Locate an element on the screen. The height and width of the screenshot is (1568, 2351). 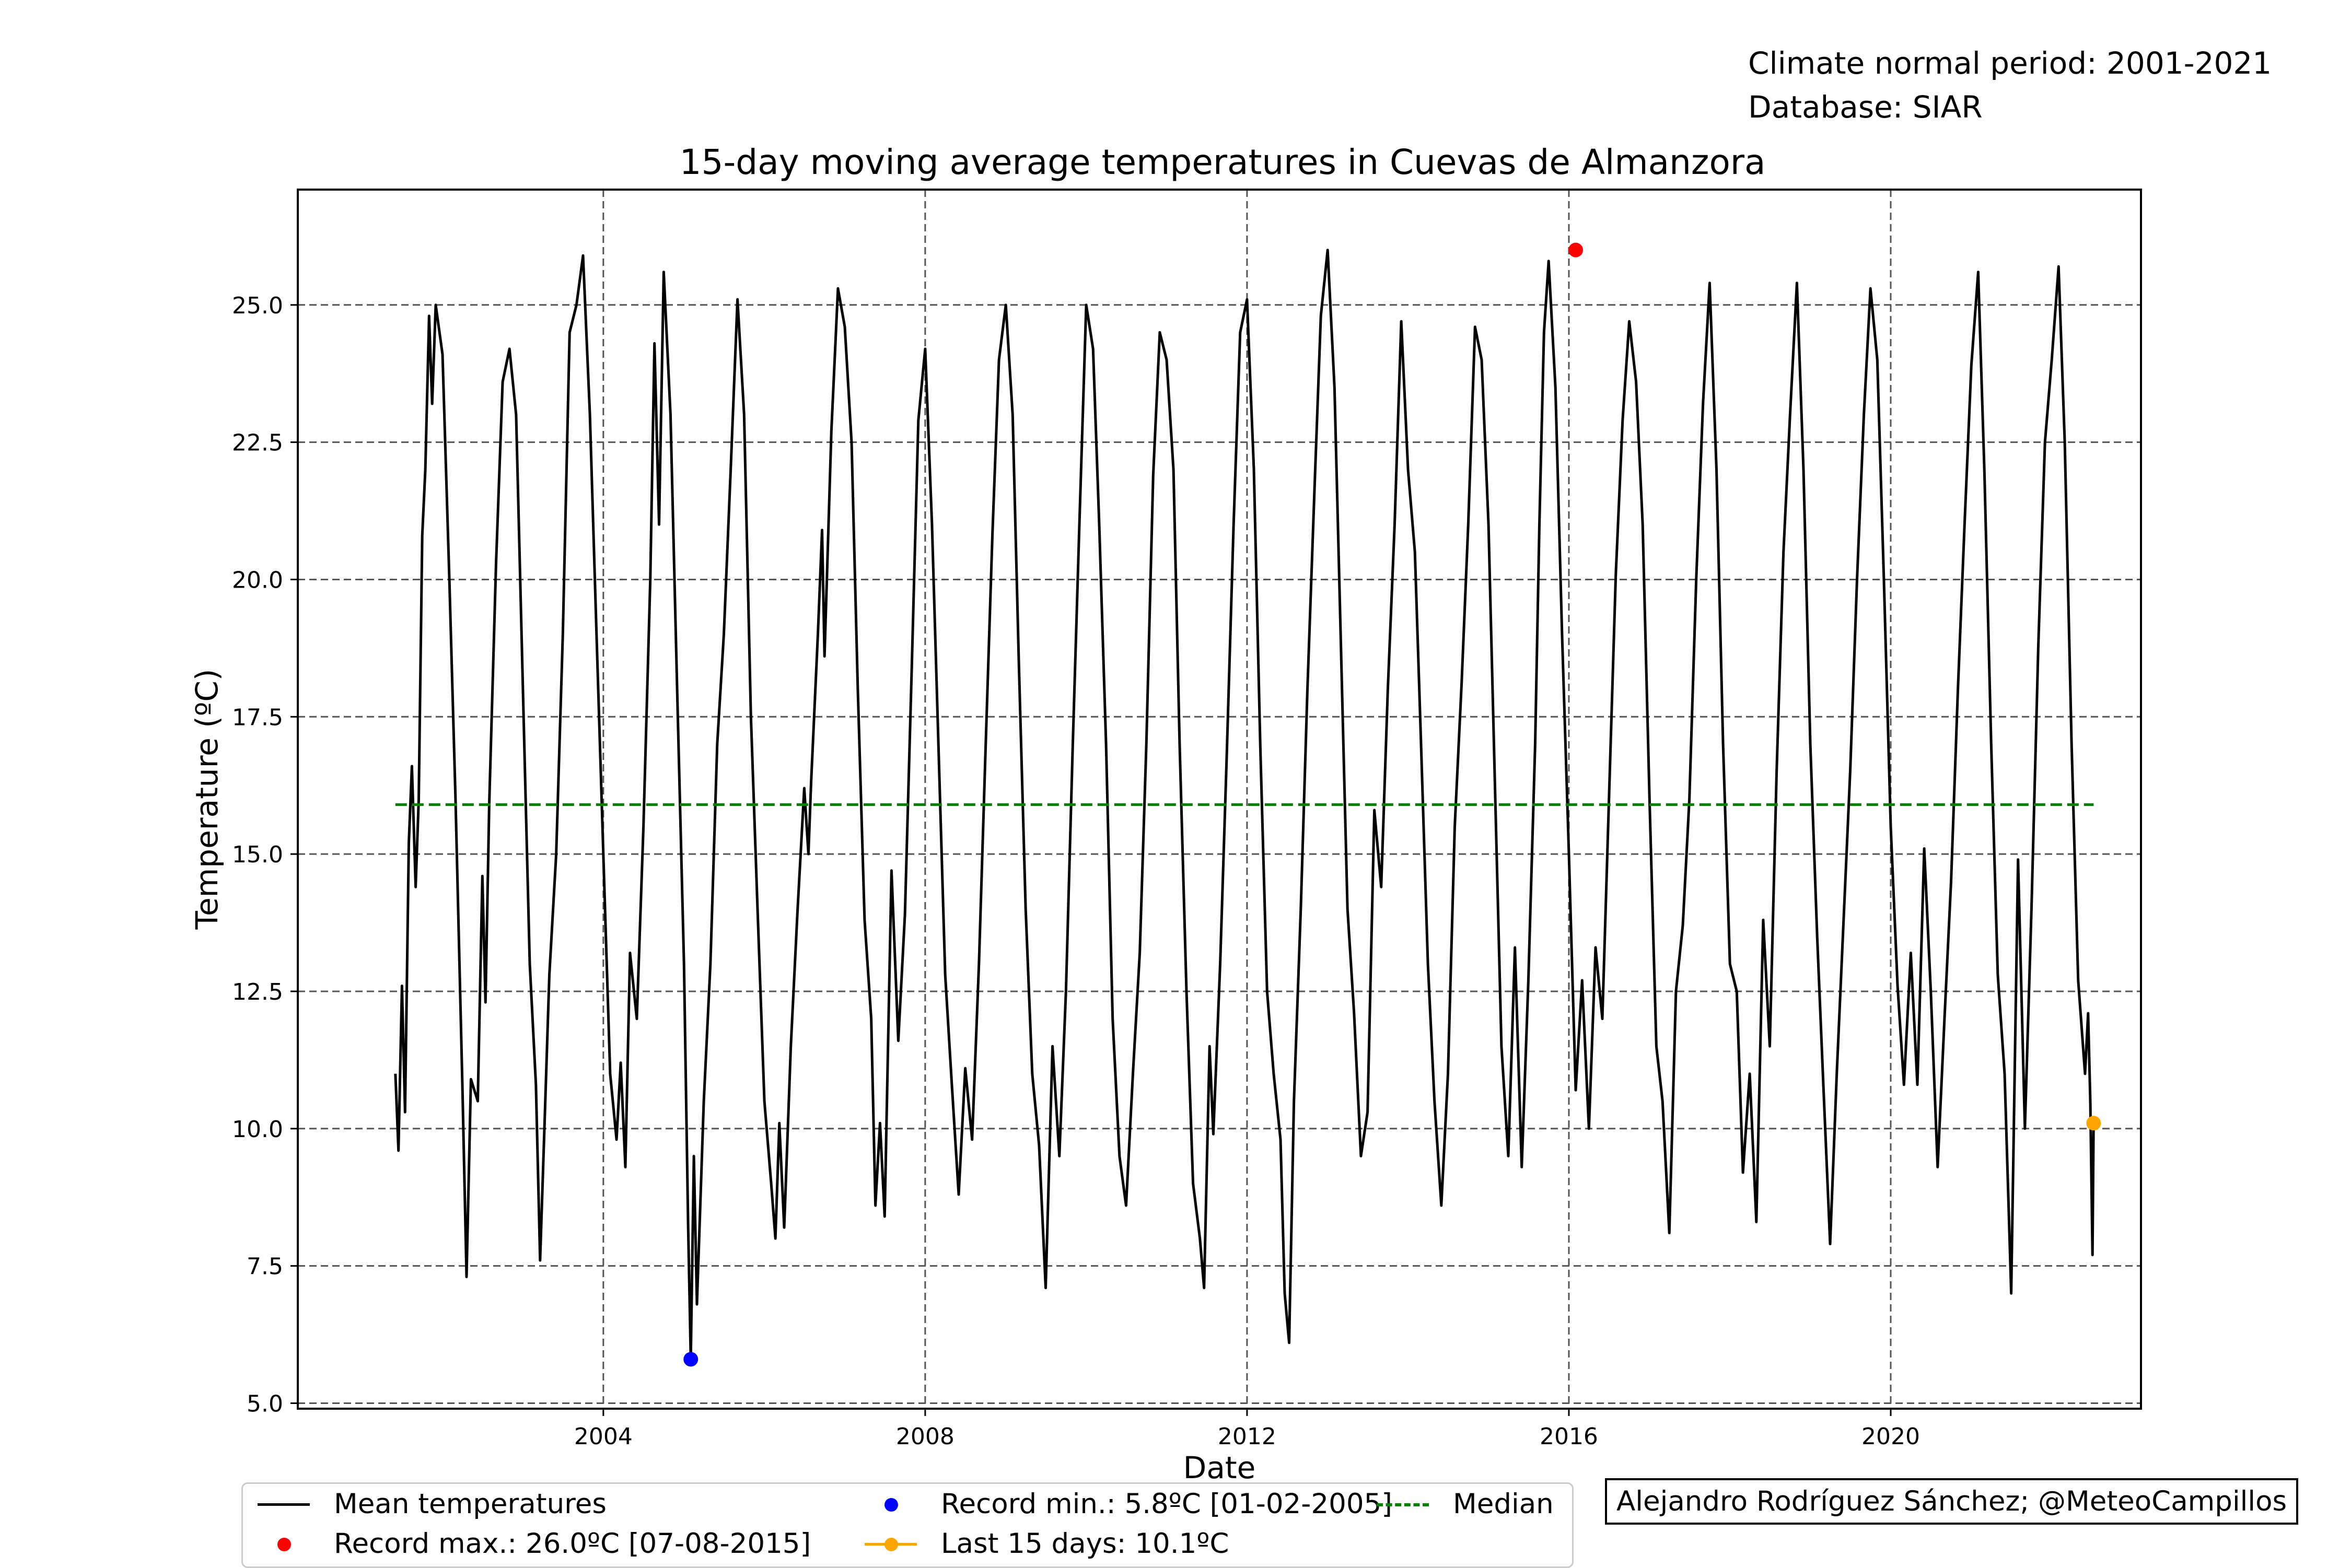
legend-orange-line-dot-icon is located at coordinates (891, 1544).